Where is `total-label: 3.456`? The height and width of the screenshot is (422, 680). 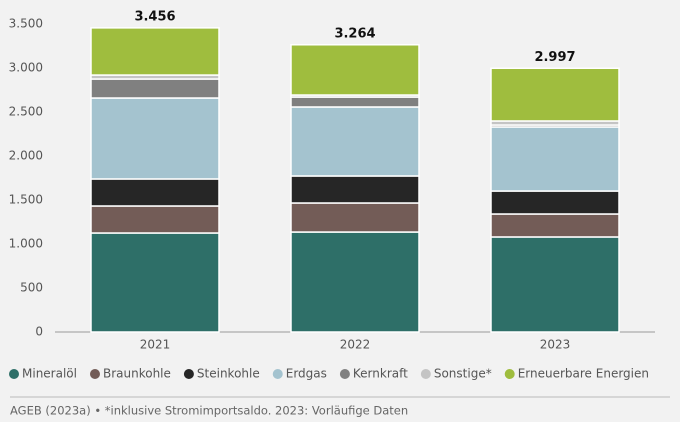
total-label: 3.456 is located at coordinates (154, 16).